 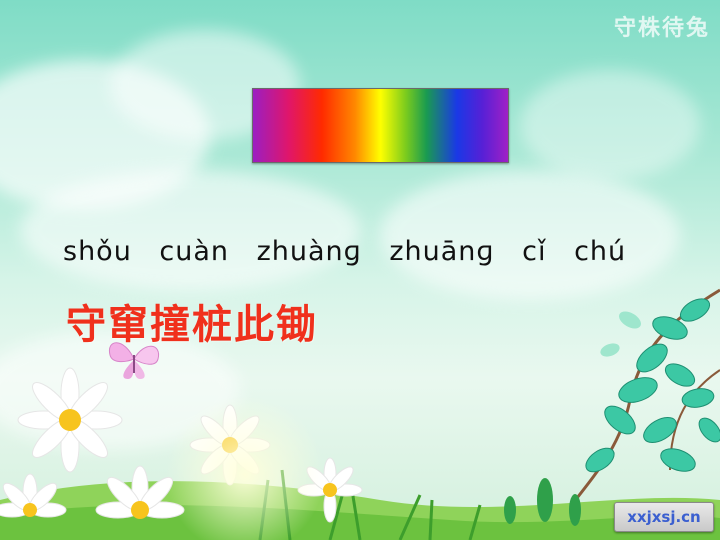 I want to click on watermark-title: 守株待兔, so click(x=661, y=28).